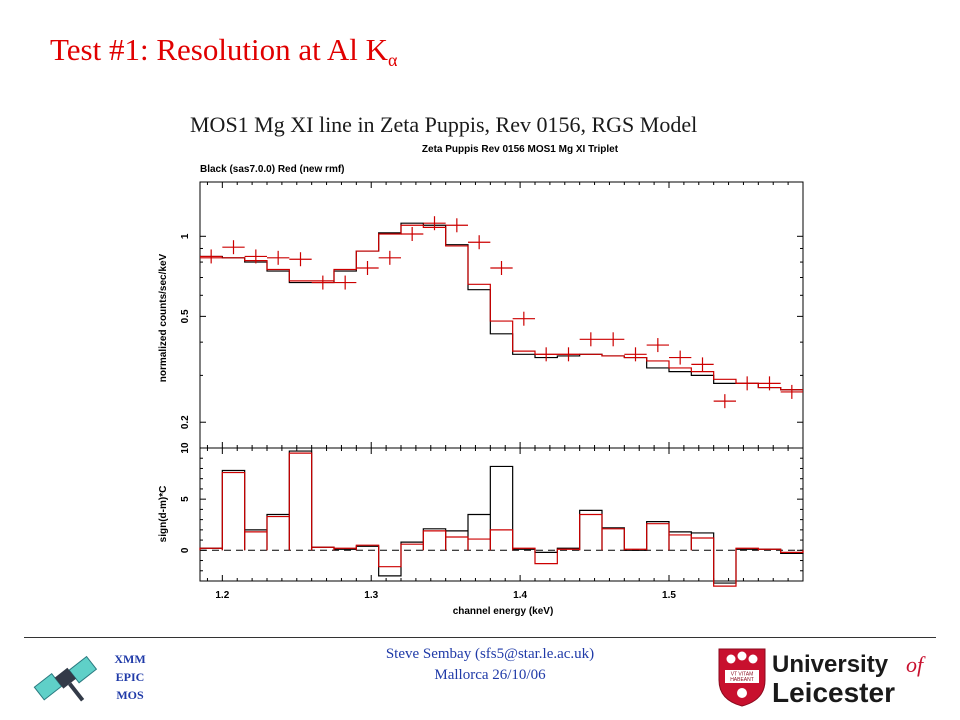 The height and width of the screenshot is (720, 960). What do you see at coordinates (163, 317) in the screenshot?
I see `upper-ylabel: normalized counts/sec/keV` at bounding box center [163, 317].